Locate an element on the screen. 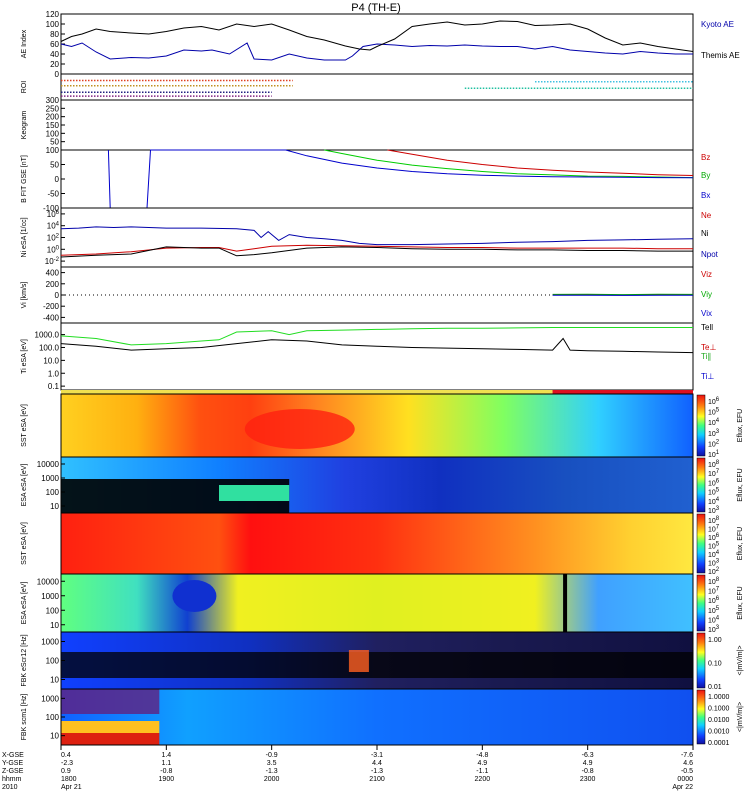 The width and height of the screenshot is (750, 800). colorbar-esa_e is located at coordinates (701, 485).